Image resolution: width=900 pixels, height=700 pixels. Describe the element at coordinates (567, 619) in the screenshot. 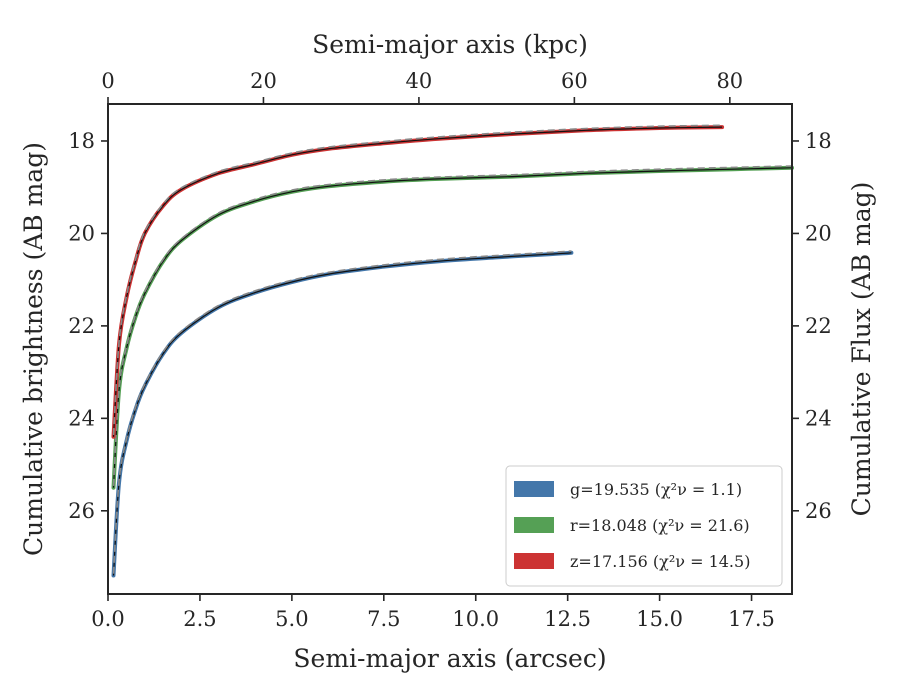

I see `x-tick-label: 12.5` at that location.